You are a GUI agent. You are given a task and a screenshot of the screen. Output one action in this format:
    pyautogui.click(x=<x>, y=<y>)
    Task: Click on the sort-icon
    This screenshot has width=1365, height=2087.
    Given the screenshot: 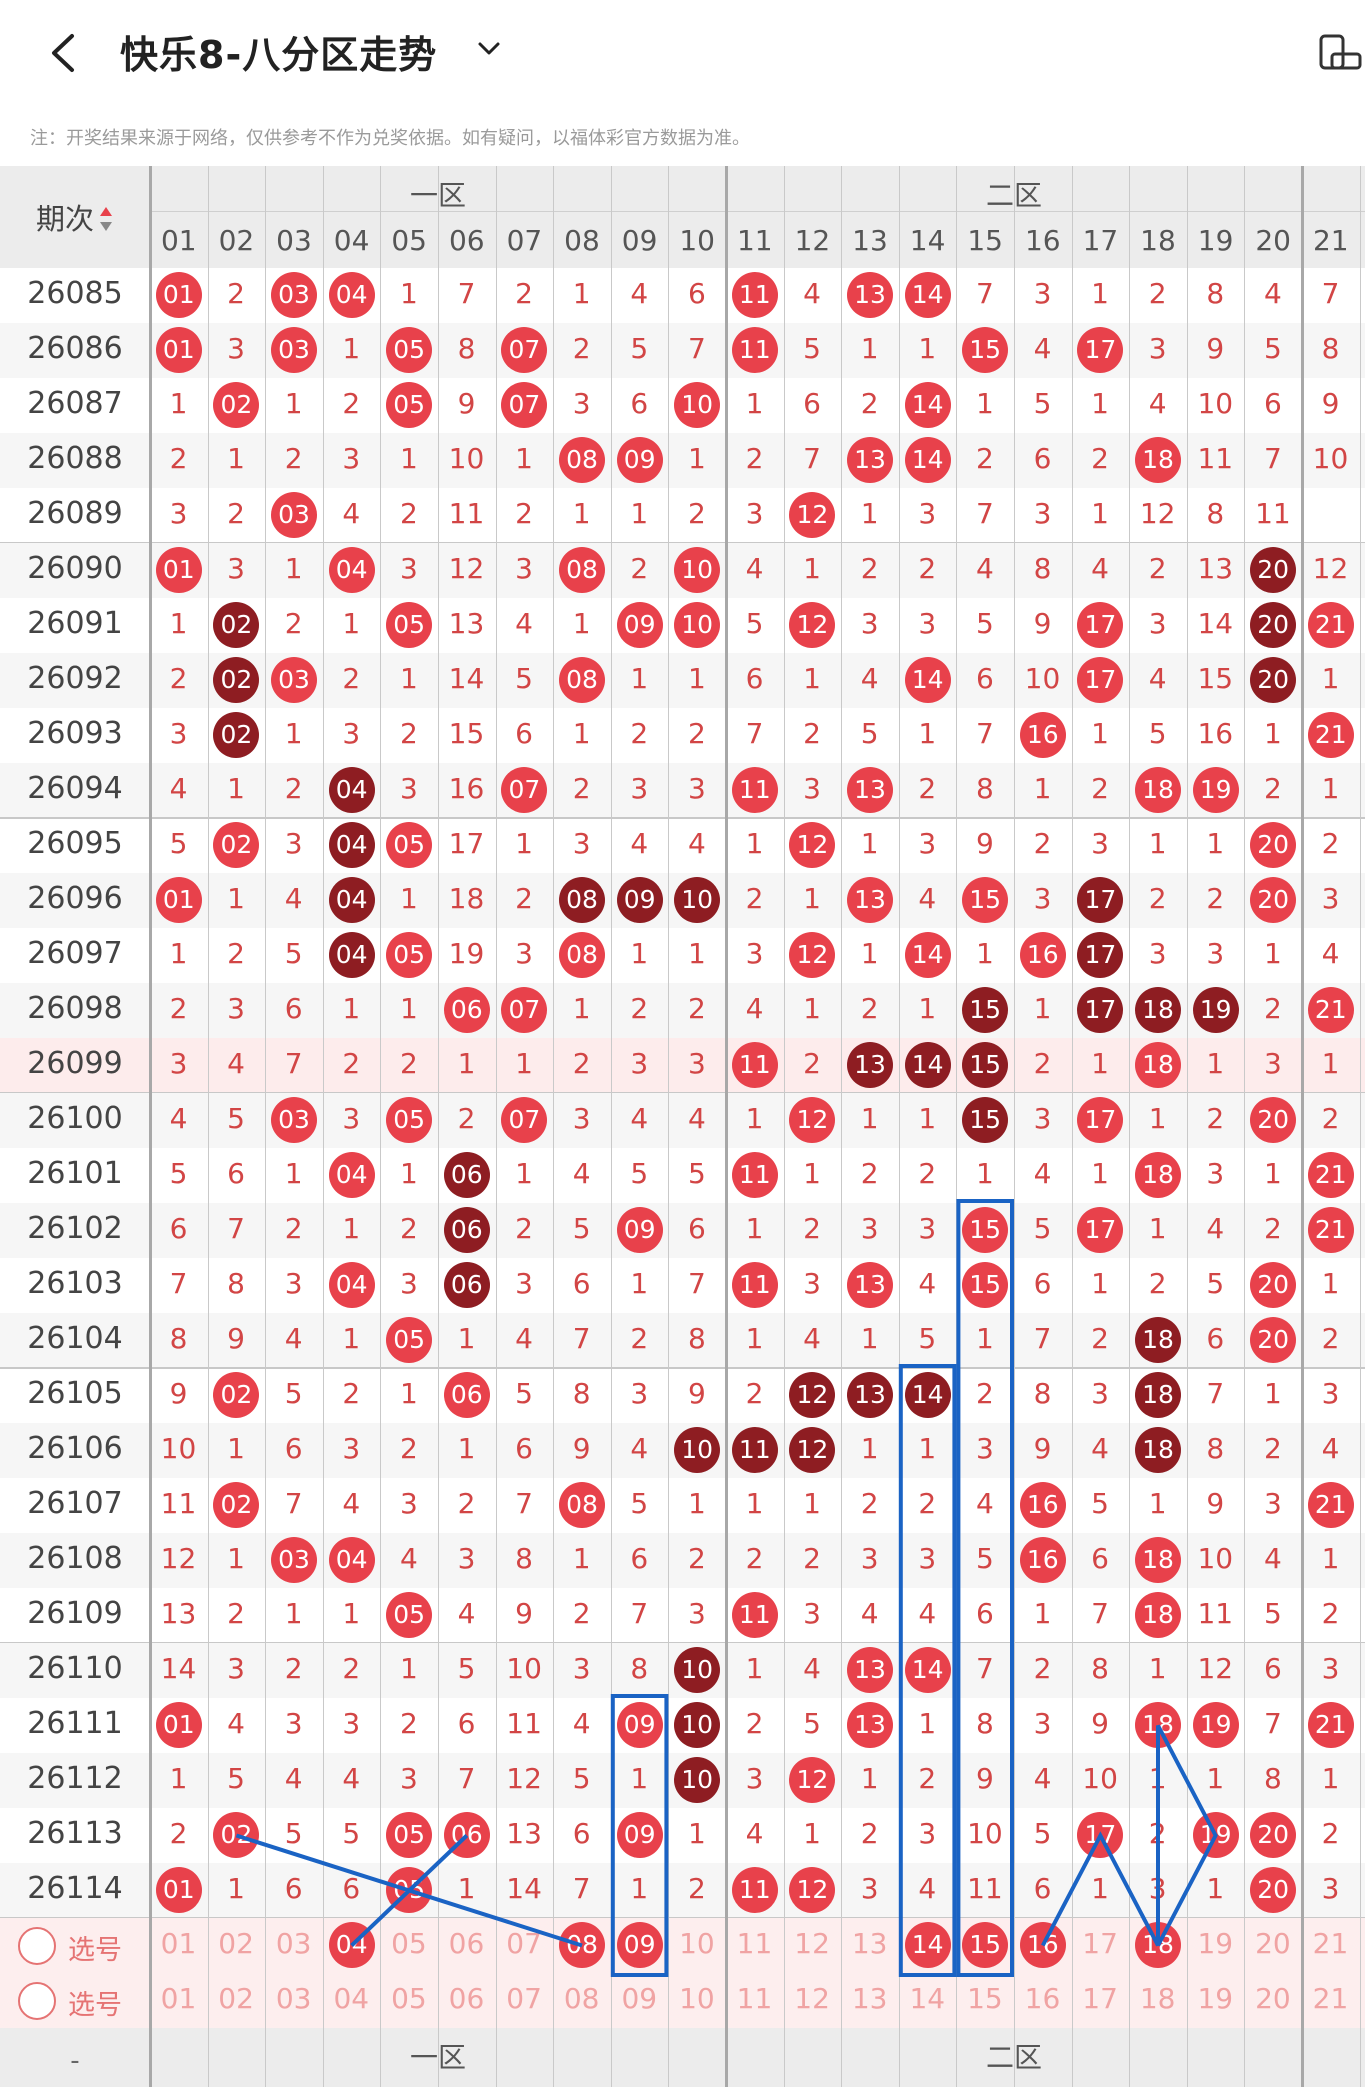 What is the action you would take?
    pyautogui.click(x=104, y=219)
    